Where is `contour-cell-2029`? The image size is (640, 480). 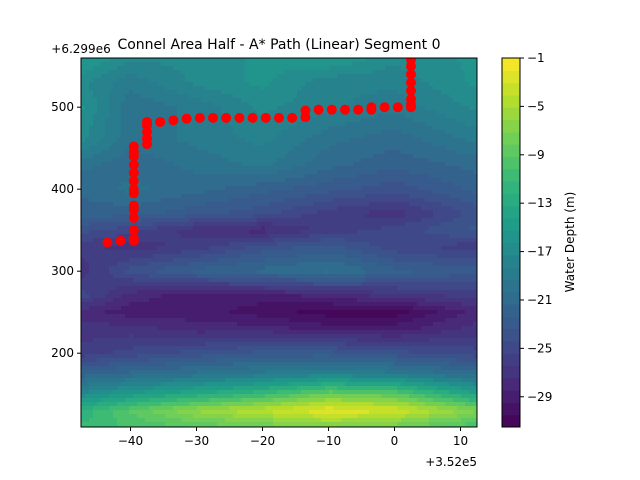 contour-cell-2029 is located at coordinates (279, 140).